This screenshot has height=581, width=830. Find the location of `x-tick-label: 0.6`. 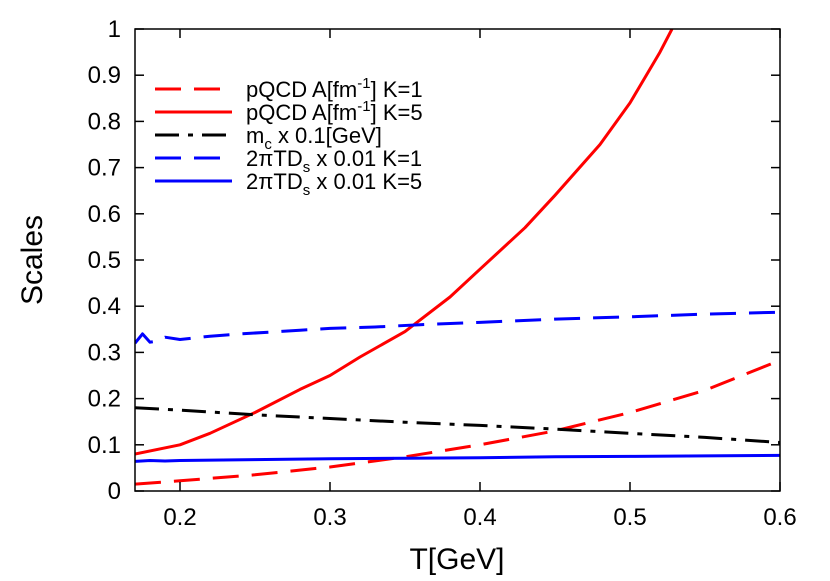

x-tick-label: 0.6 is located at coordinates (779, 517).